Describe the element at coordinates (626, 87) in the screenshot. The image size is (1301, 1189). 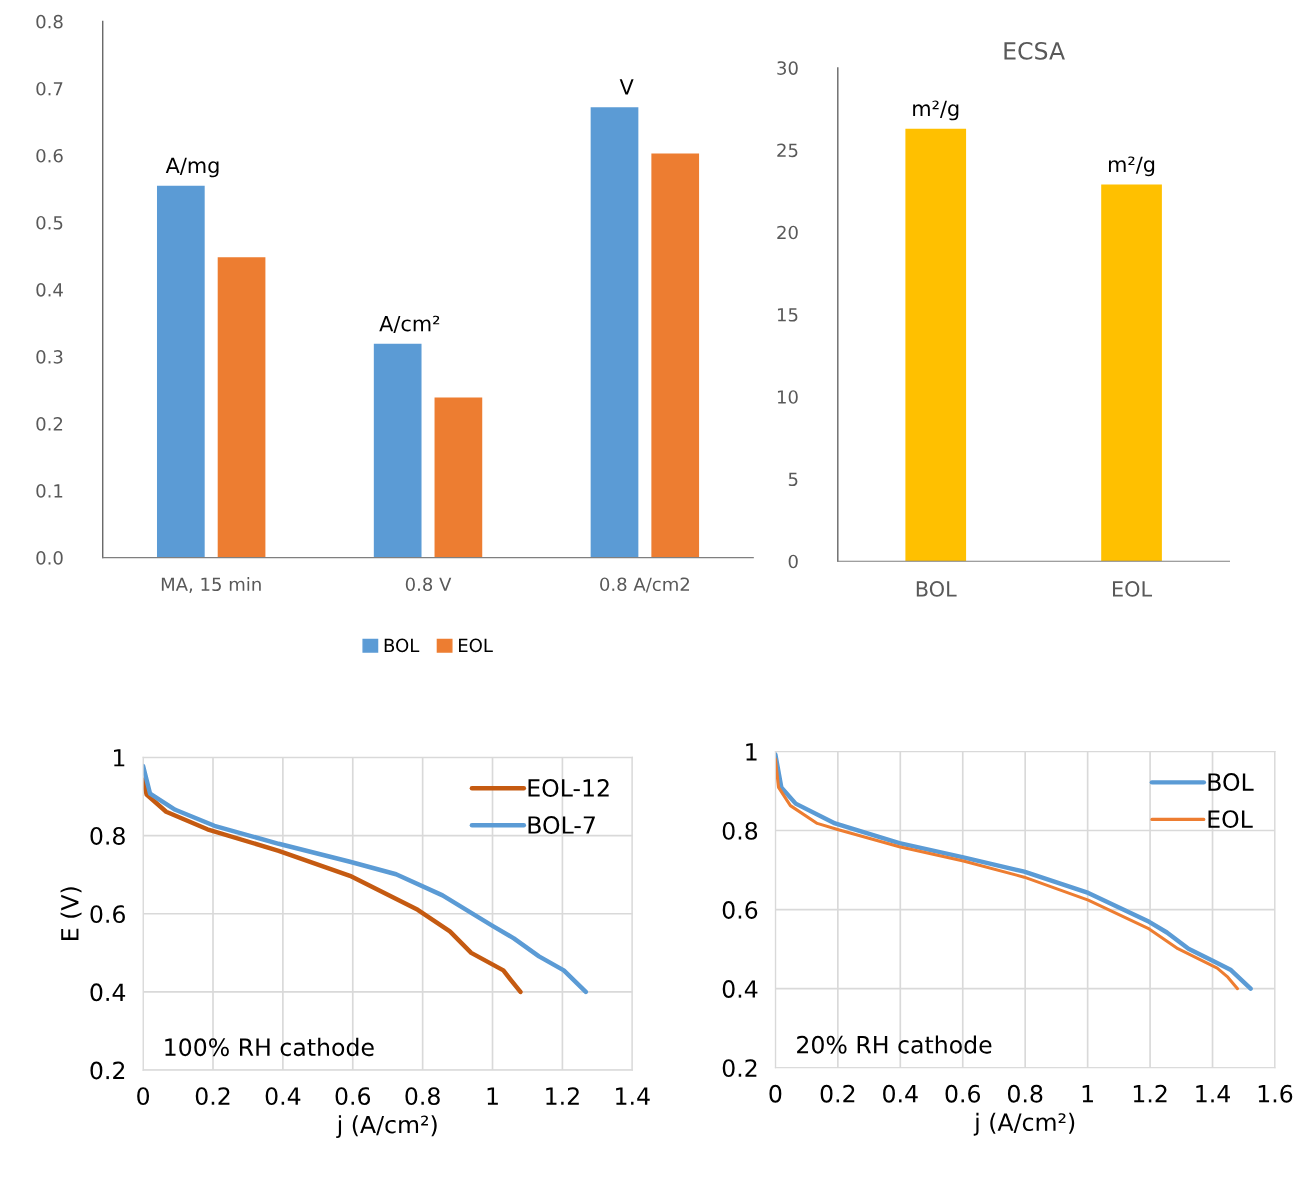
I see `annotation: V` at that location.